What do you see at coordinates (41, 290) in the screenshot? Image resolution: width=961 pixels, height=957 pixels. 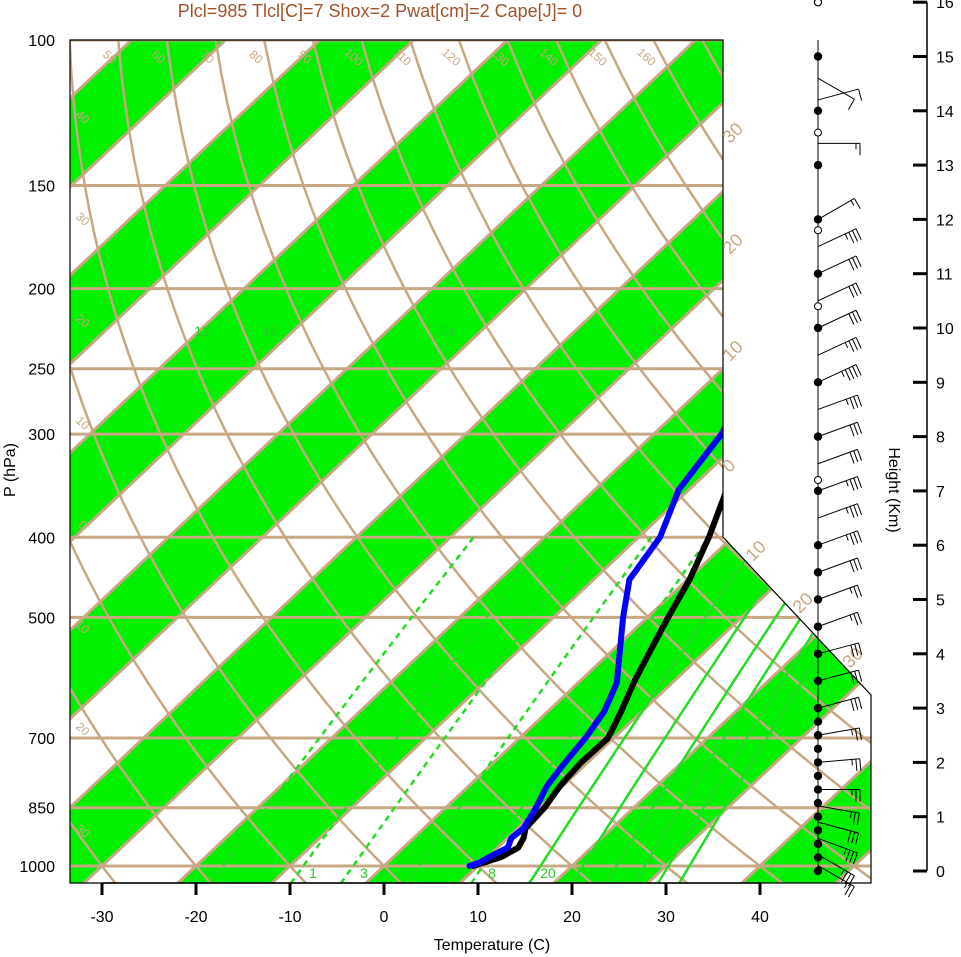 I see `pressure-tick-label: 200` at bounding box center [41, 290].